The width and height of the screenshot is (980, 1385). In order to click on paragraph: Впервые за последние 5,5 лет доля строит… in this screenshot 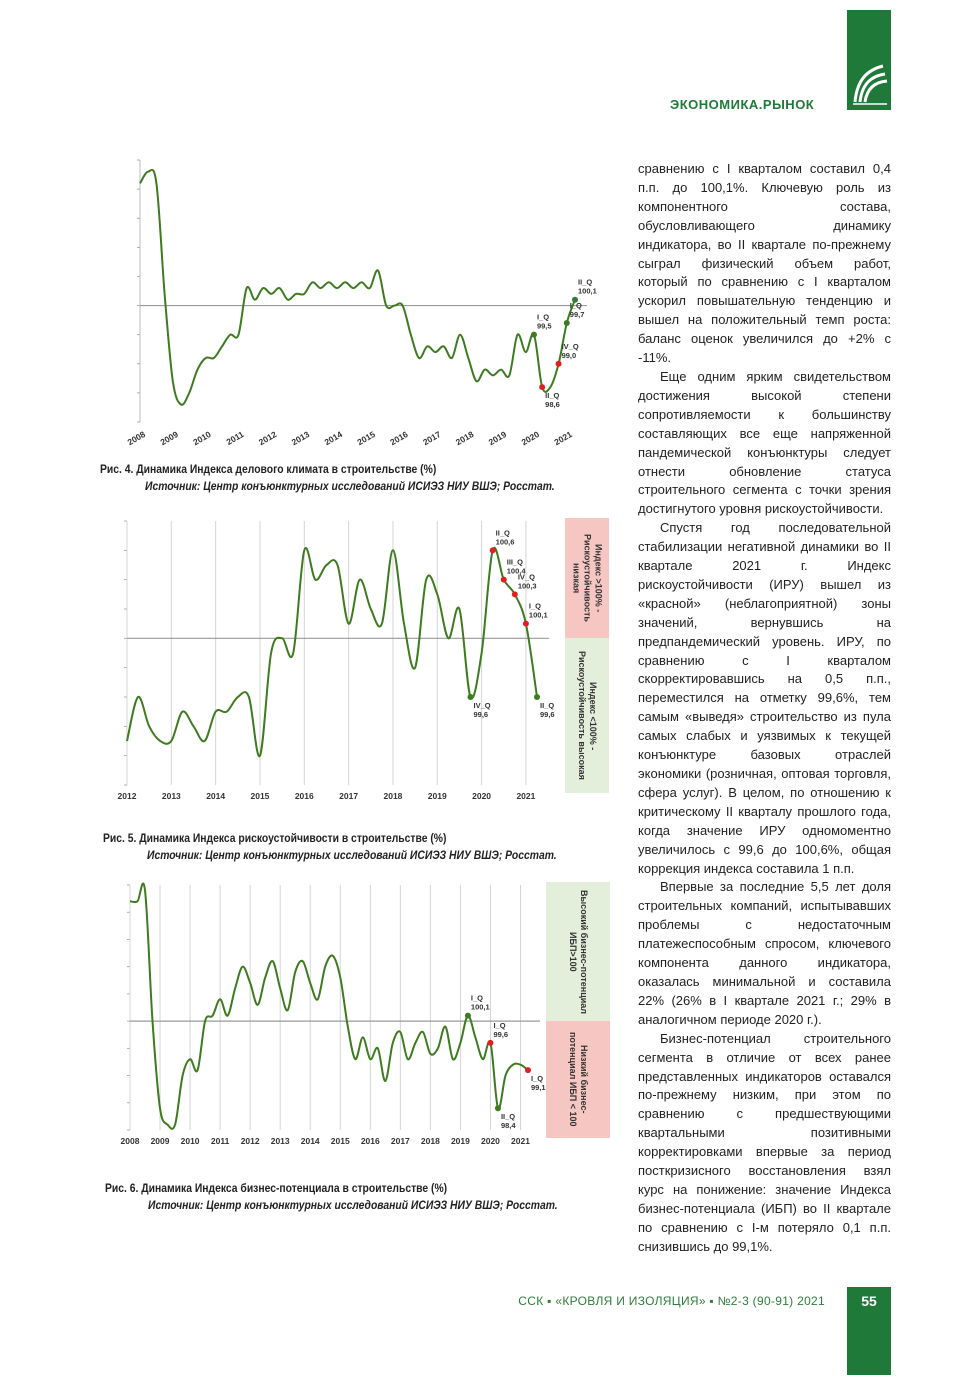, I will do `click(764, 953)`.